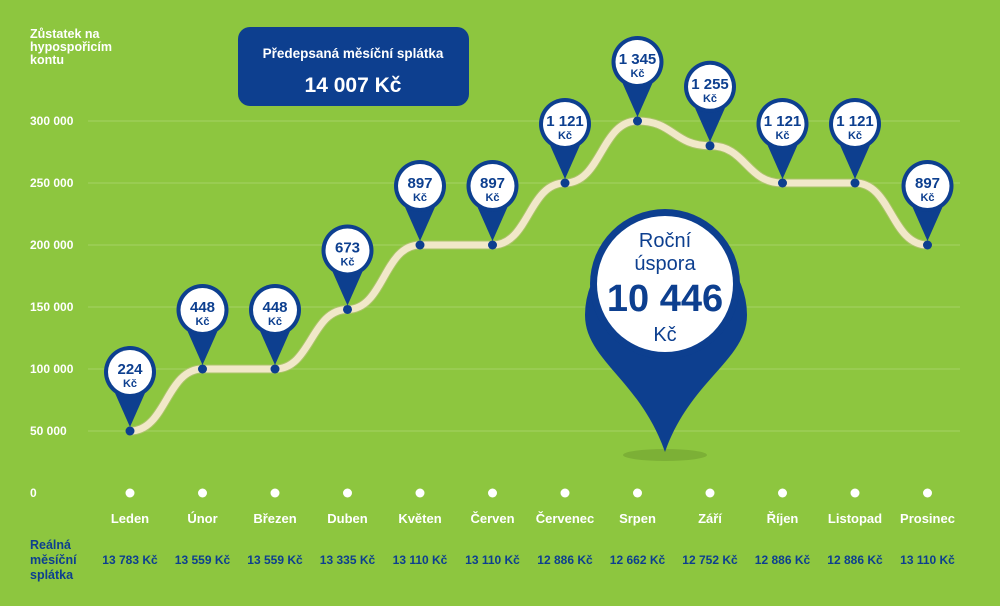 The height and width of the screenshot is (606, 1000). What do you see at coordinates (52, 245) in the screenshot?
I see `y-tick-label: 200 000` at bounding box center [52, 245].